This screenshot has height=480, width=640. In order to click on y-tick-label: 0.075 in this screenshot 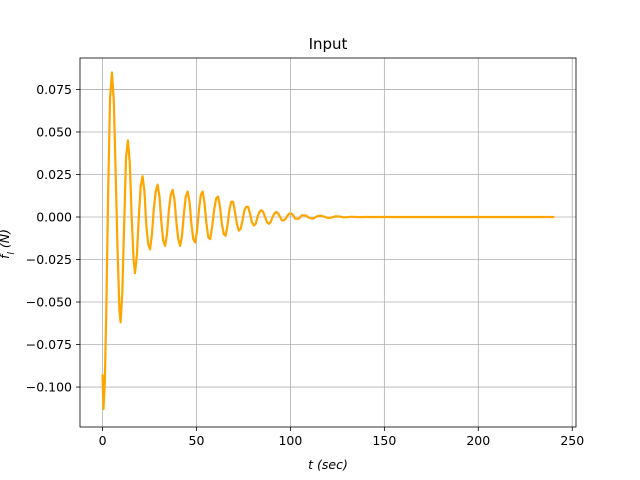, I will do `click(54, 89)`.